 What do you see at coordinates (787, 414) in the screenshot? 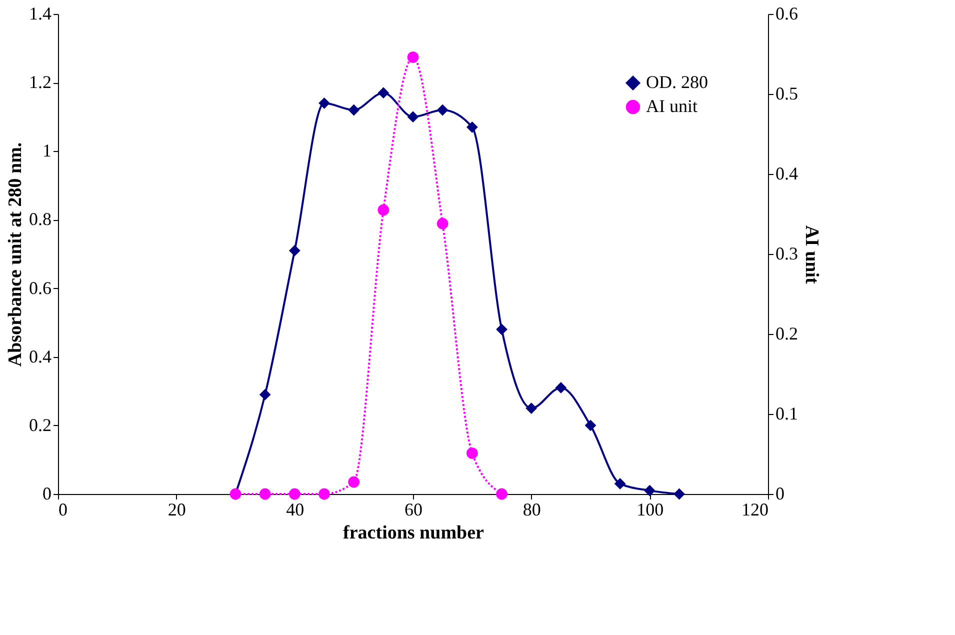
I see `y2-tick-label: 0.1` at bounding box center [787, 414].